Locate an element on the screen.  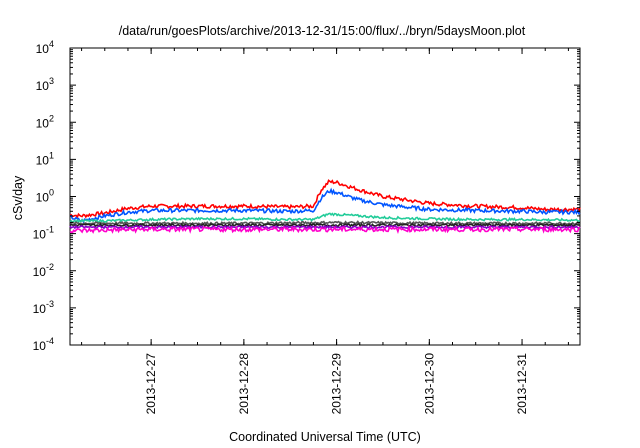
x-axis-label: Coordinated Universal Time (UTC) is located at coordinates (325, 437).